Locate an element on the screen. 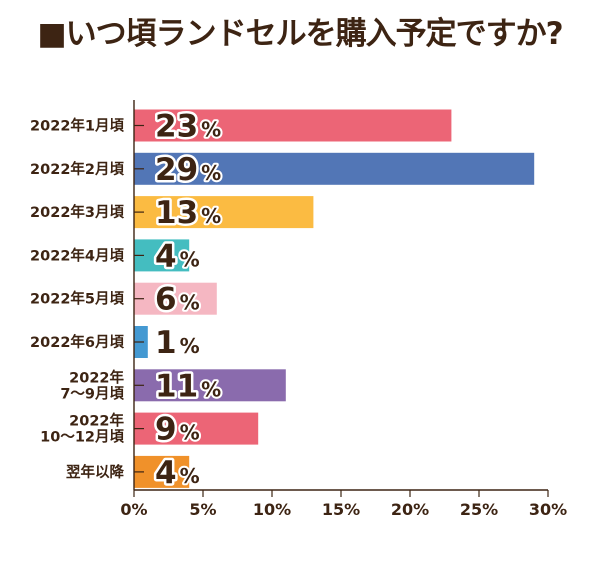 This screenshot has width=600, height=564. x-tick-label-6: 25% is located at coordinates (479, 509).